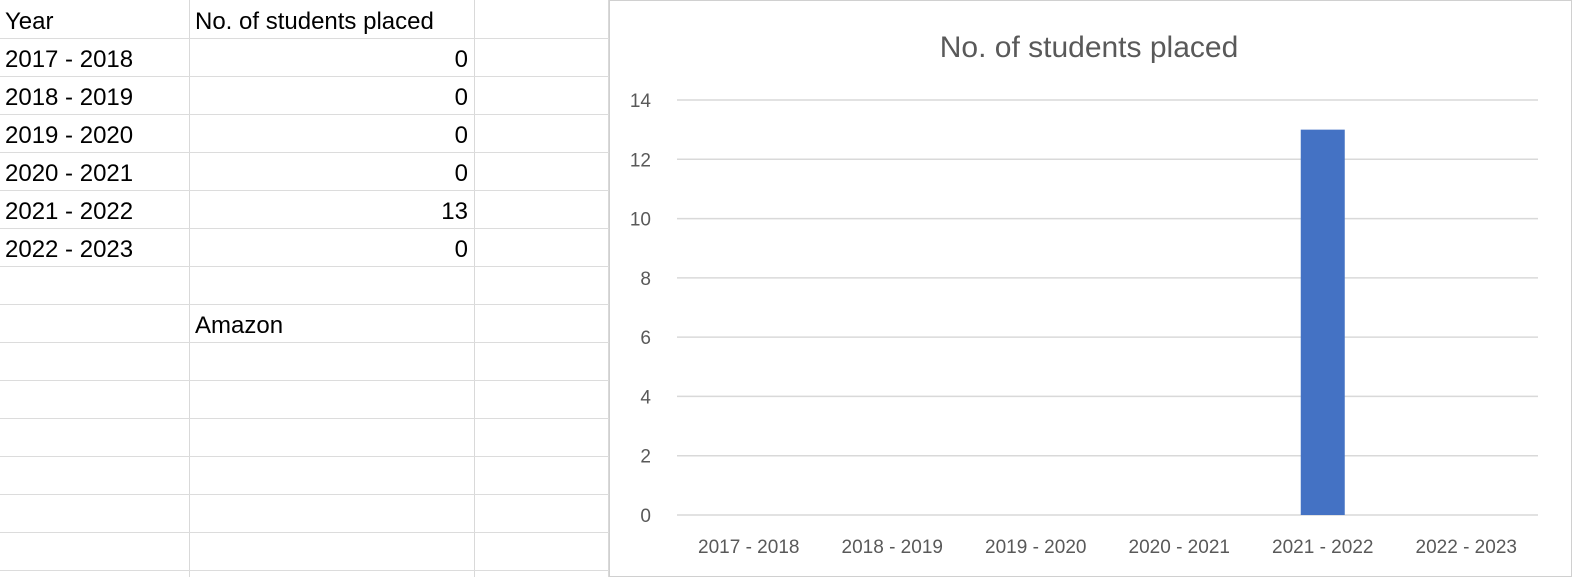 The height and width of the screenshot is (577, 1572). Describe the element at coordinates (641, 101) in the screenshot. I see `y-tick-label: 14` at that location.